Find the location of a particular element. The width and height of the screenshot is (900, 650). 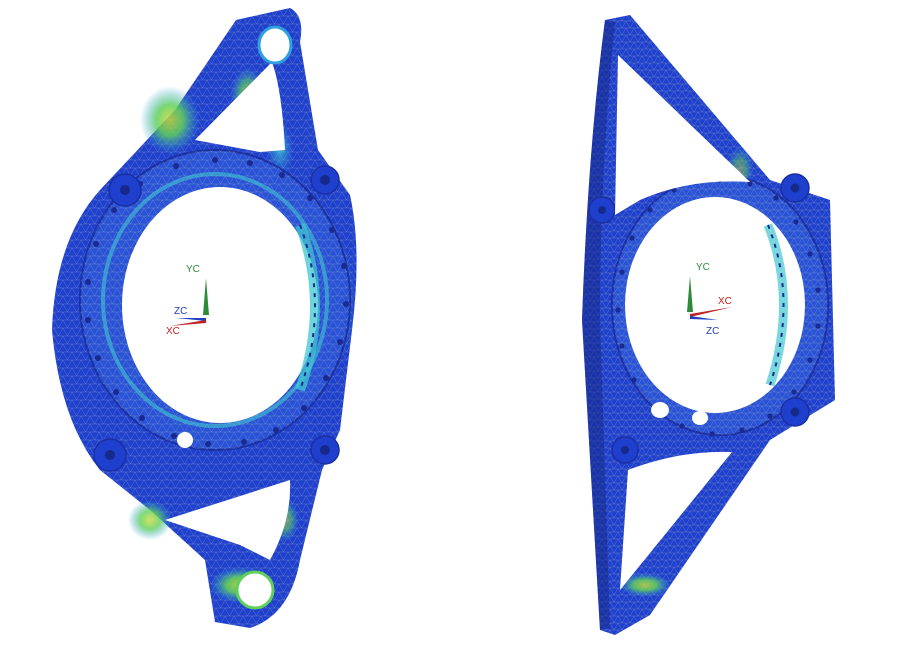

mounting-lugs is located at coordinates (699, 318).